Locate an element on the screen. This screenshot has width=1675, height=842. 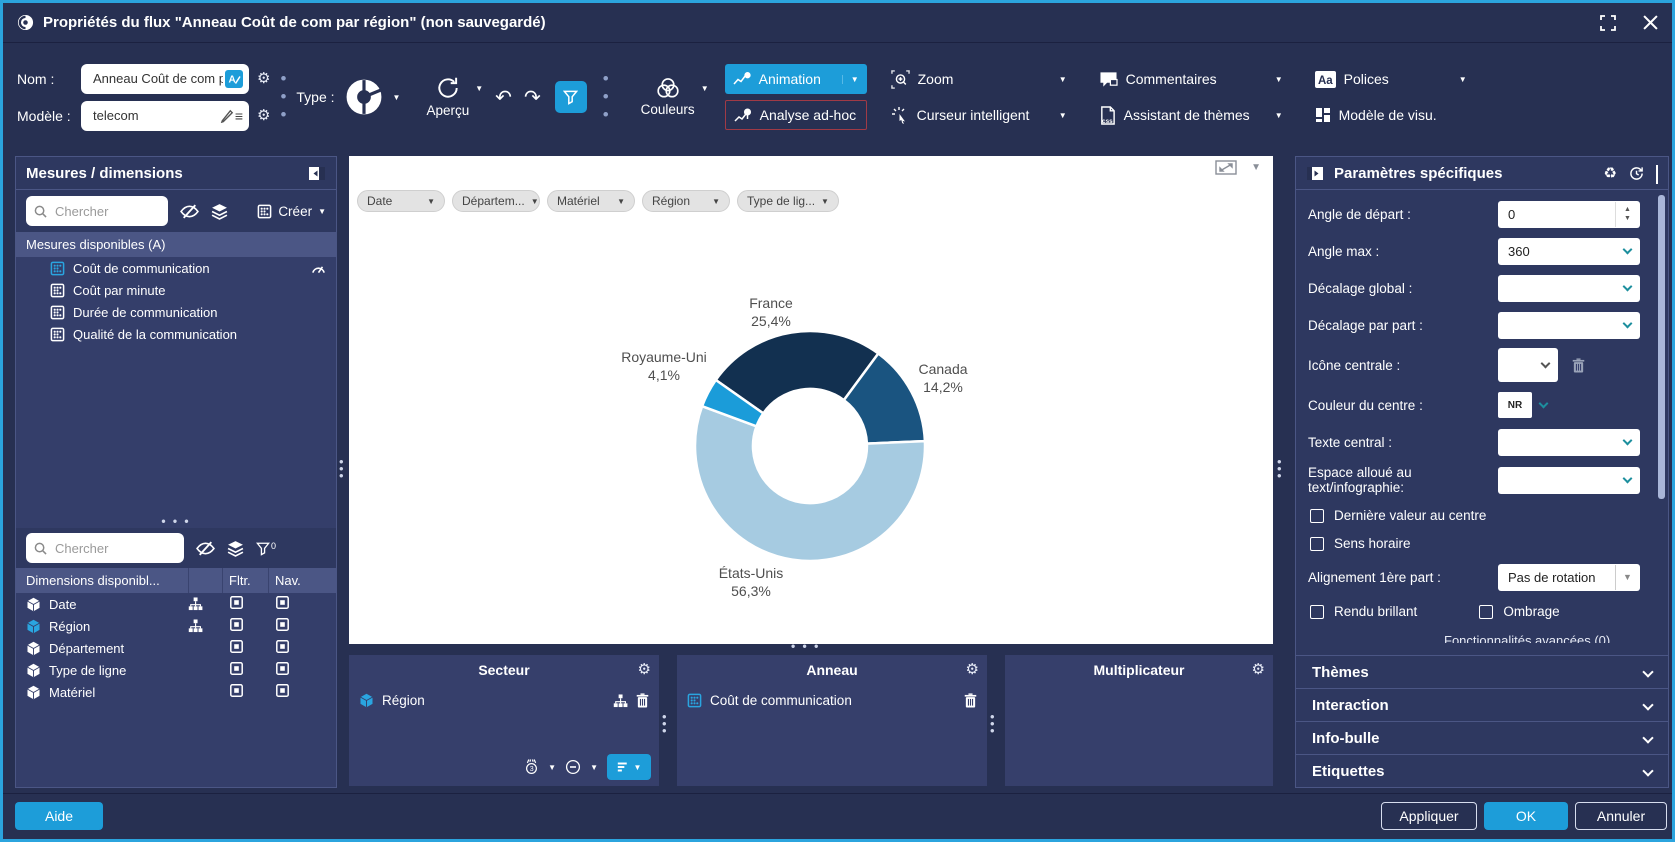
expand-panel-icon is located at coordinates (1315, 173).